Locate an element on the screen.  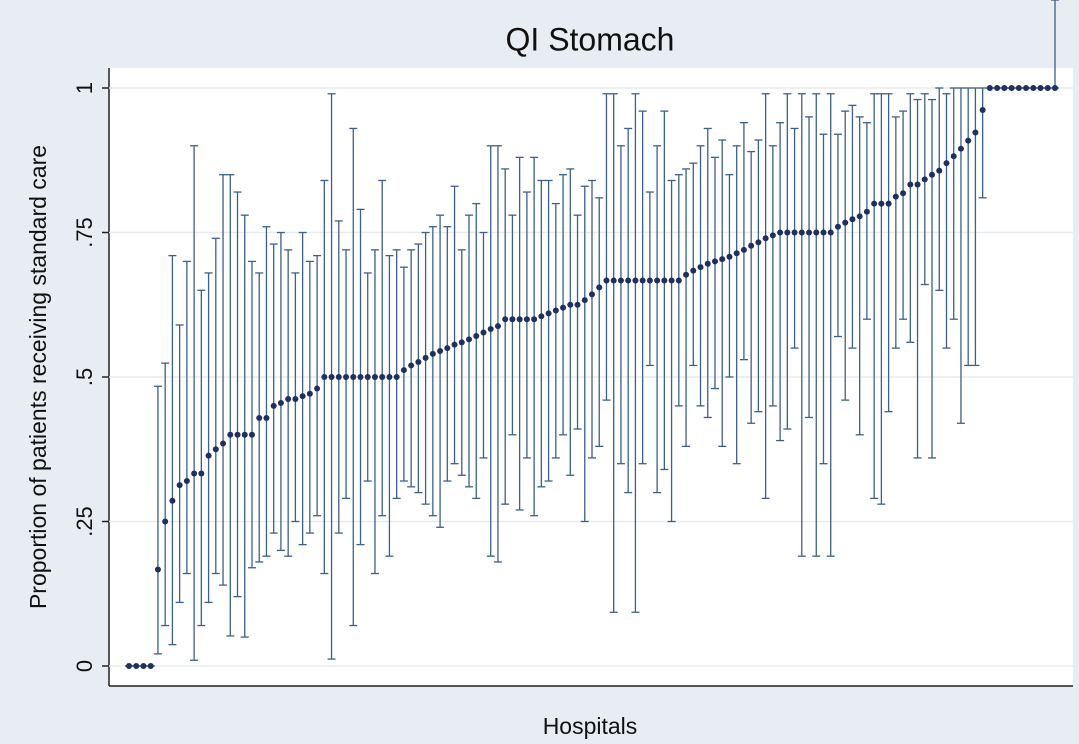
y-tick-label: .75 is located at coordinates (84, 232).